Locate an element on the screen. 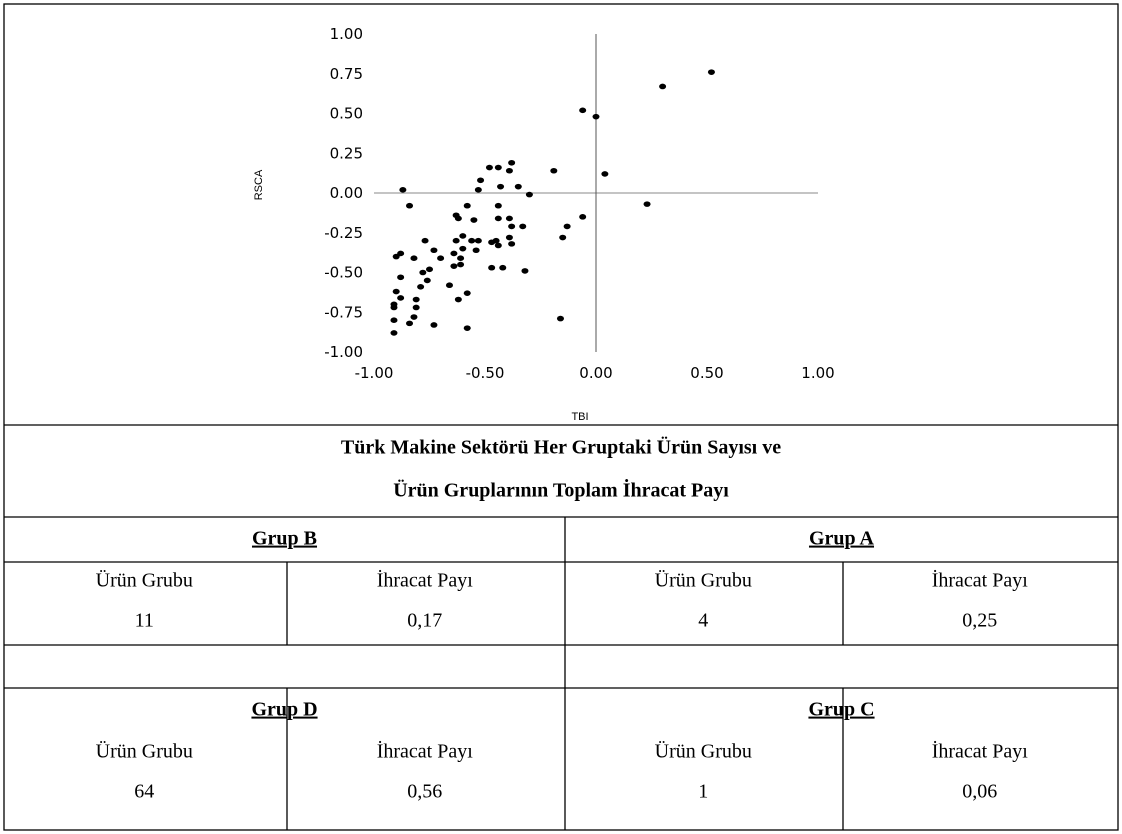 The height and width of the screenshot is (834, 1122). y-tick-label: -0.75 is located at coordinates (343, 312).